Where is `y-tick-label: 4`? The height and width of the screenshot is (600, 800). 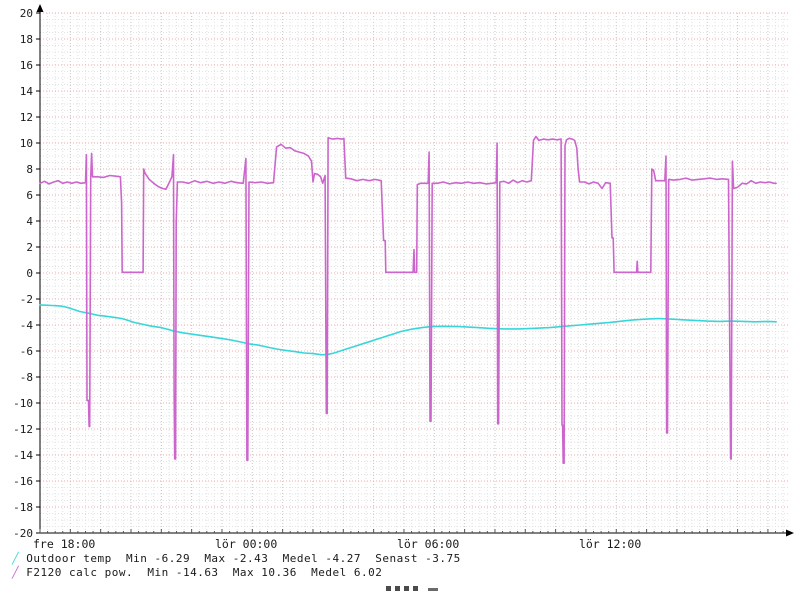
y-tick-label: 4 is located at coordinates (29, 221).